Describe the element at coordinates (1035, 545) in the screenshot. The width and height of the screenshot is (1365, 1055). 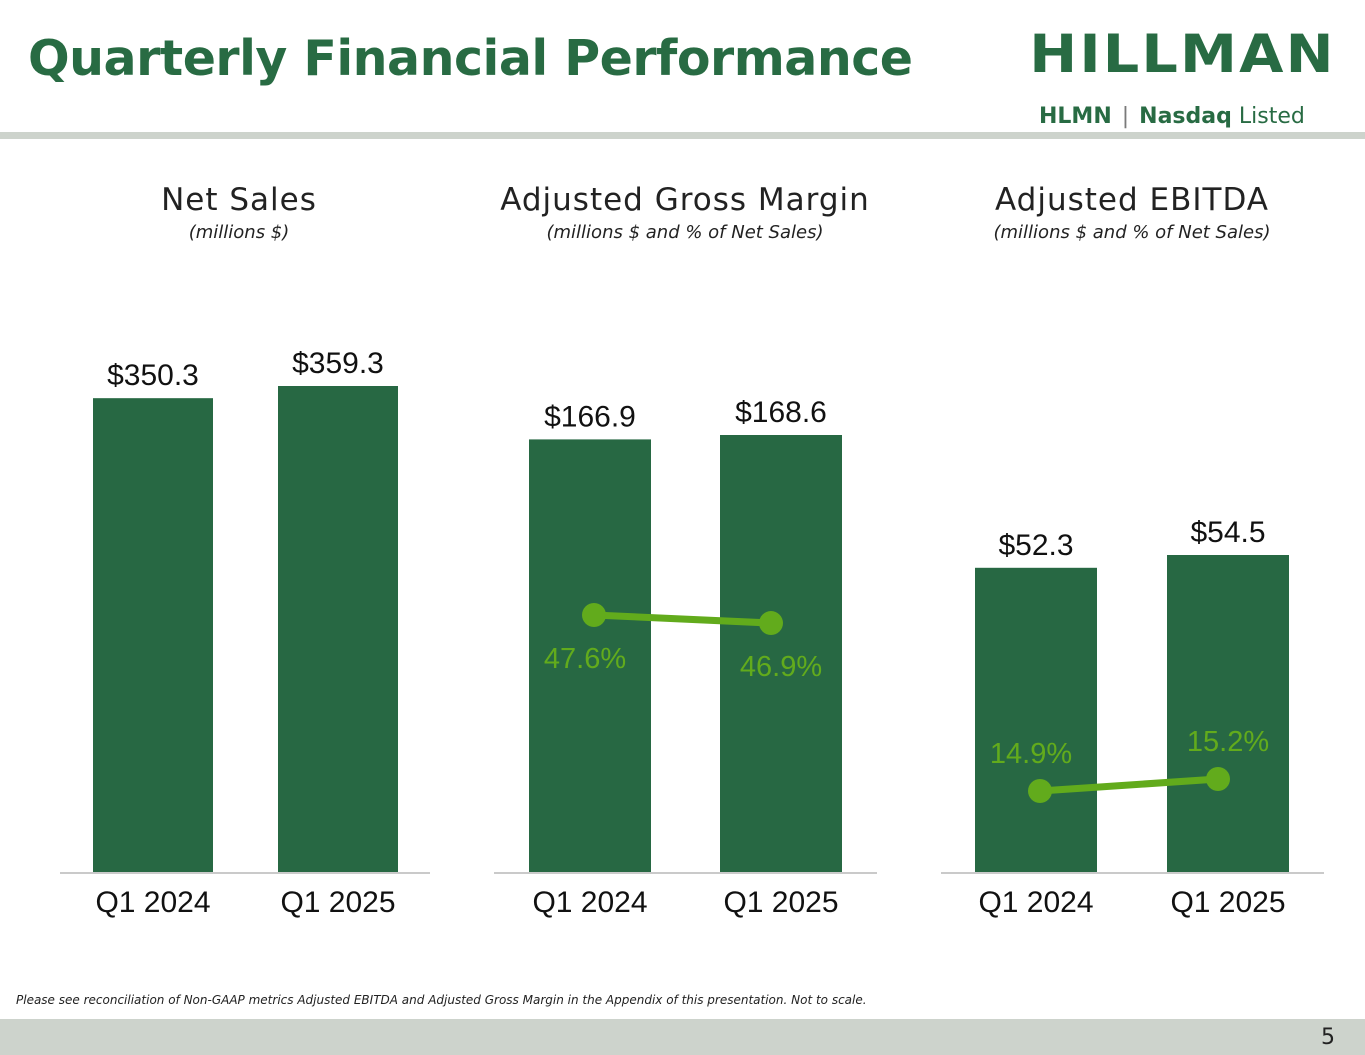
I see `ebitda-value-label-1: $52.3` at that location.